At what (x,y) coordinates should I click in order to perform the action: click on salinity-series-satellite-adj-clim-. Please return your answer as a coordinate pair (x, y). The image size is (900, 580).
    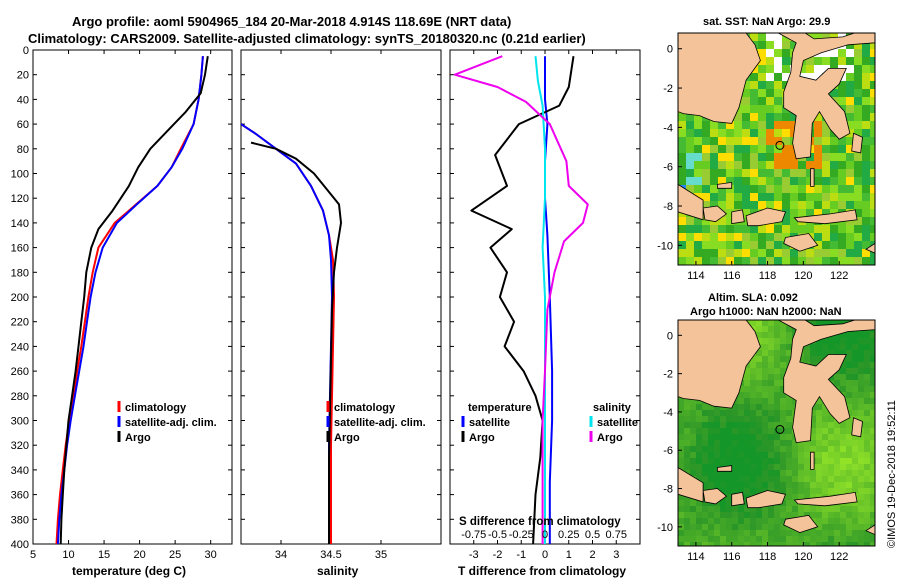
    Looking at the image, I should click on (287, 333).